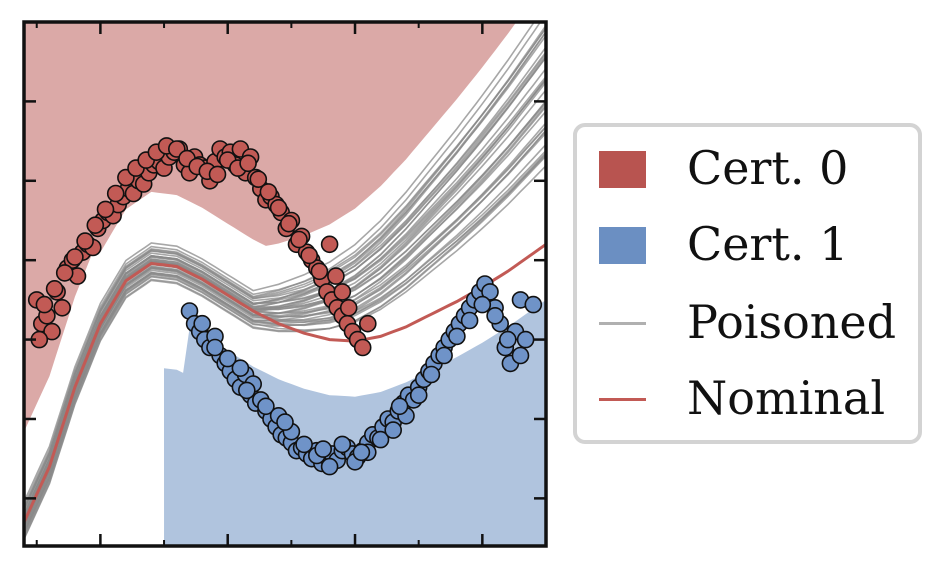  Describe the element at coordinates (786, 398) in the screenshot. I see `legend-label-nominal: Nominal` at that location.